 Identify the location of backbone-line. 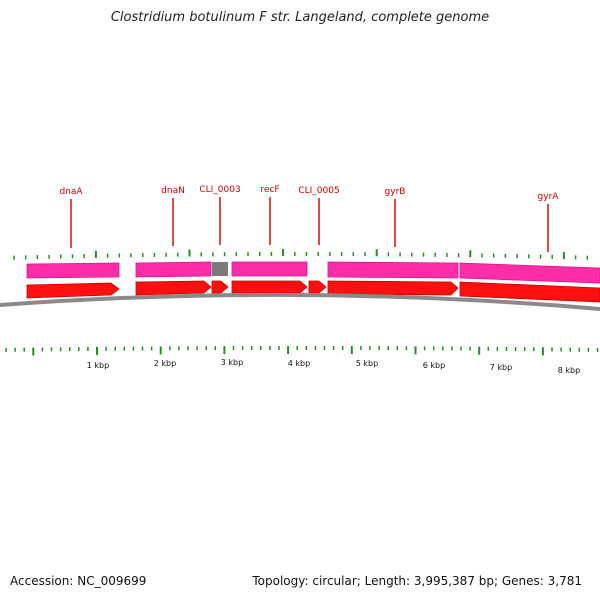
(300, 301).